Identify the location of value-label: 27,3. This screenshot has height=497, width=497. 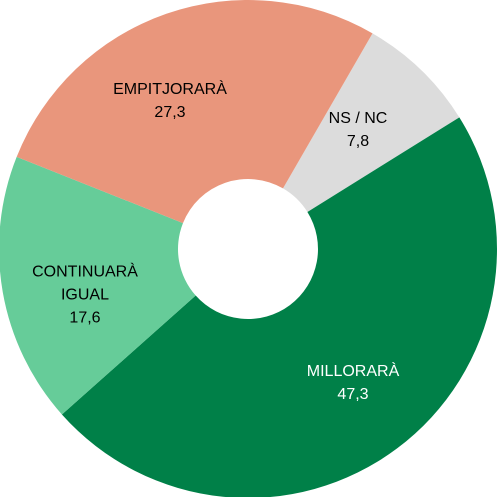
(170, 112).